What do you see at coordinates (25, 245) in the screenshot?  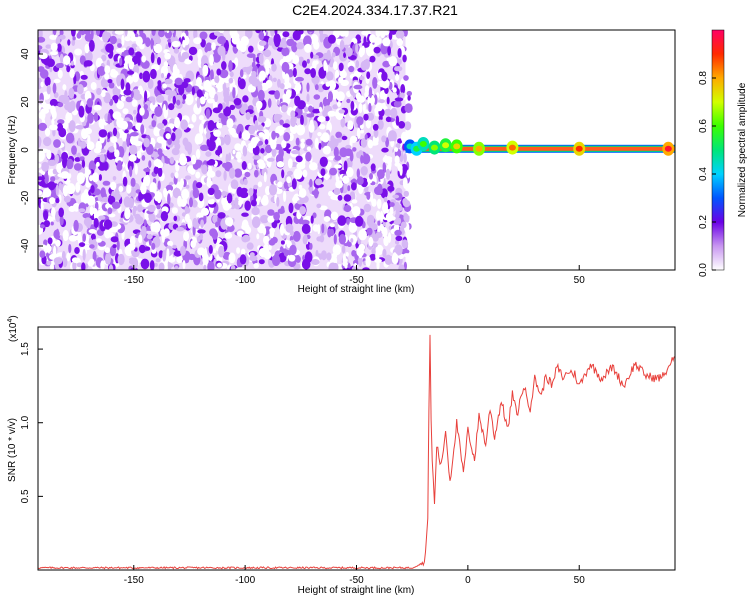 I see `y-tick-label: -40` at bounding box center [25, 245].